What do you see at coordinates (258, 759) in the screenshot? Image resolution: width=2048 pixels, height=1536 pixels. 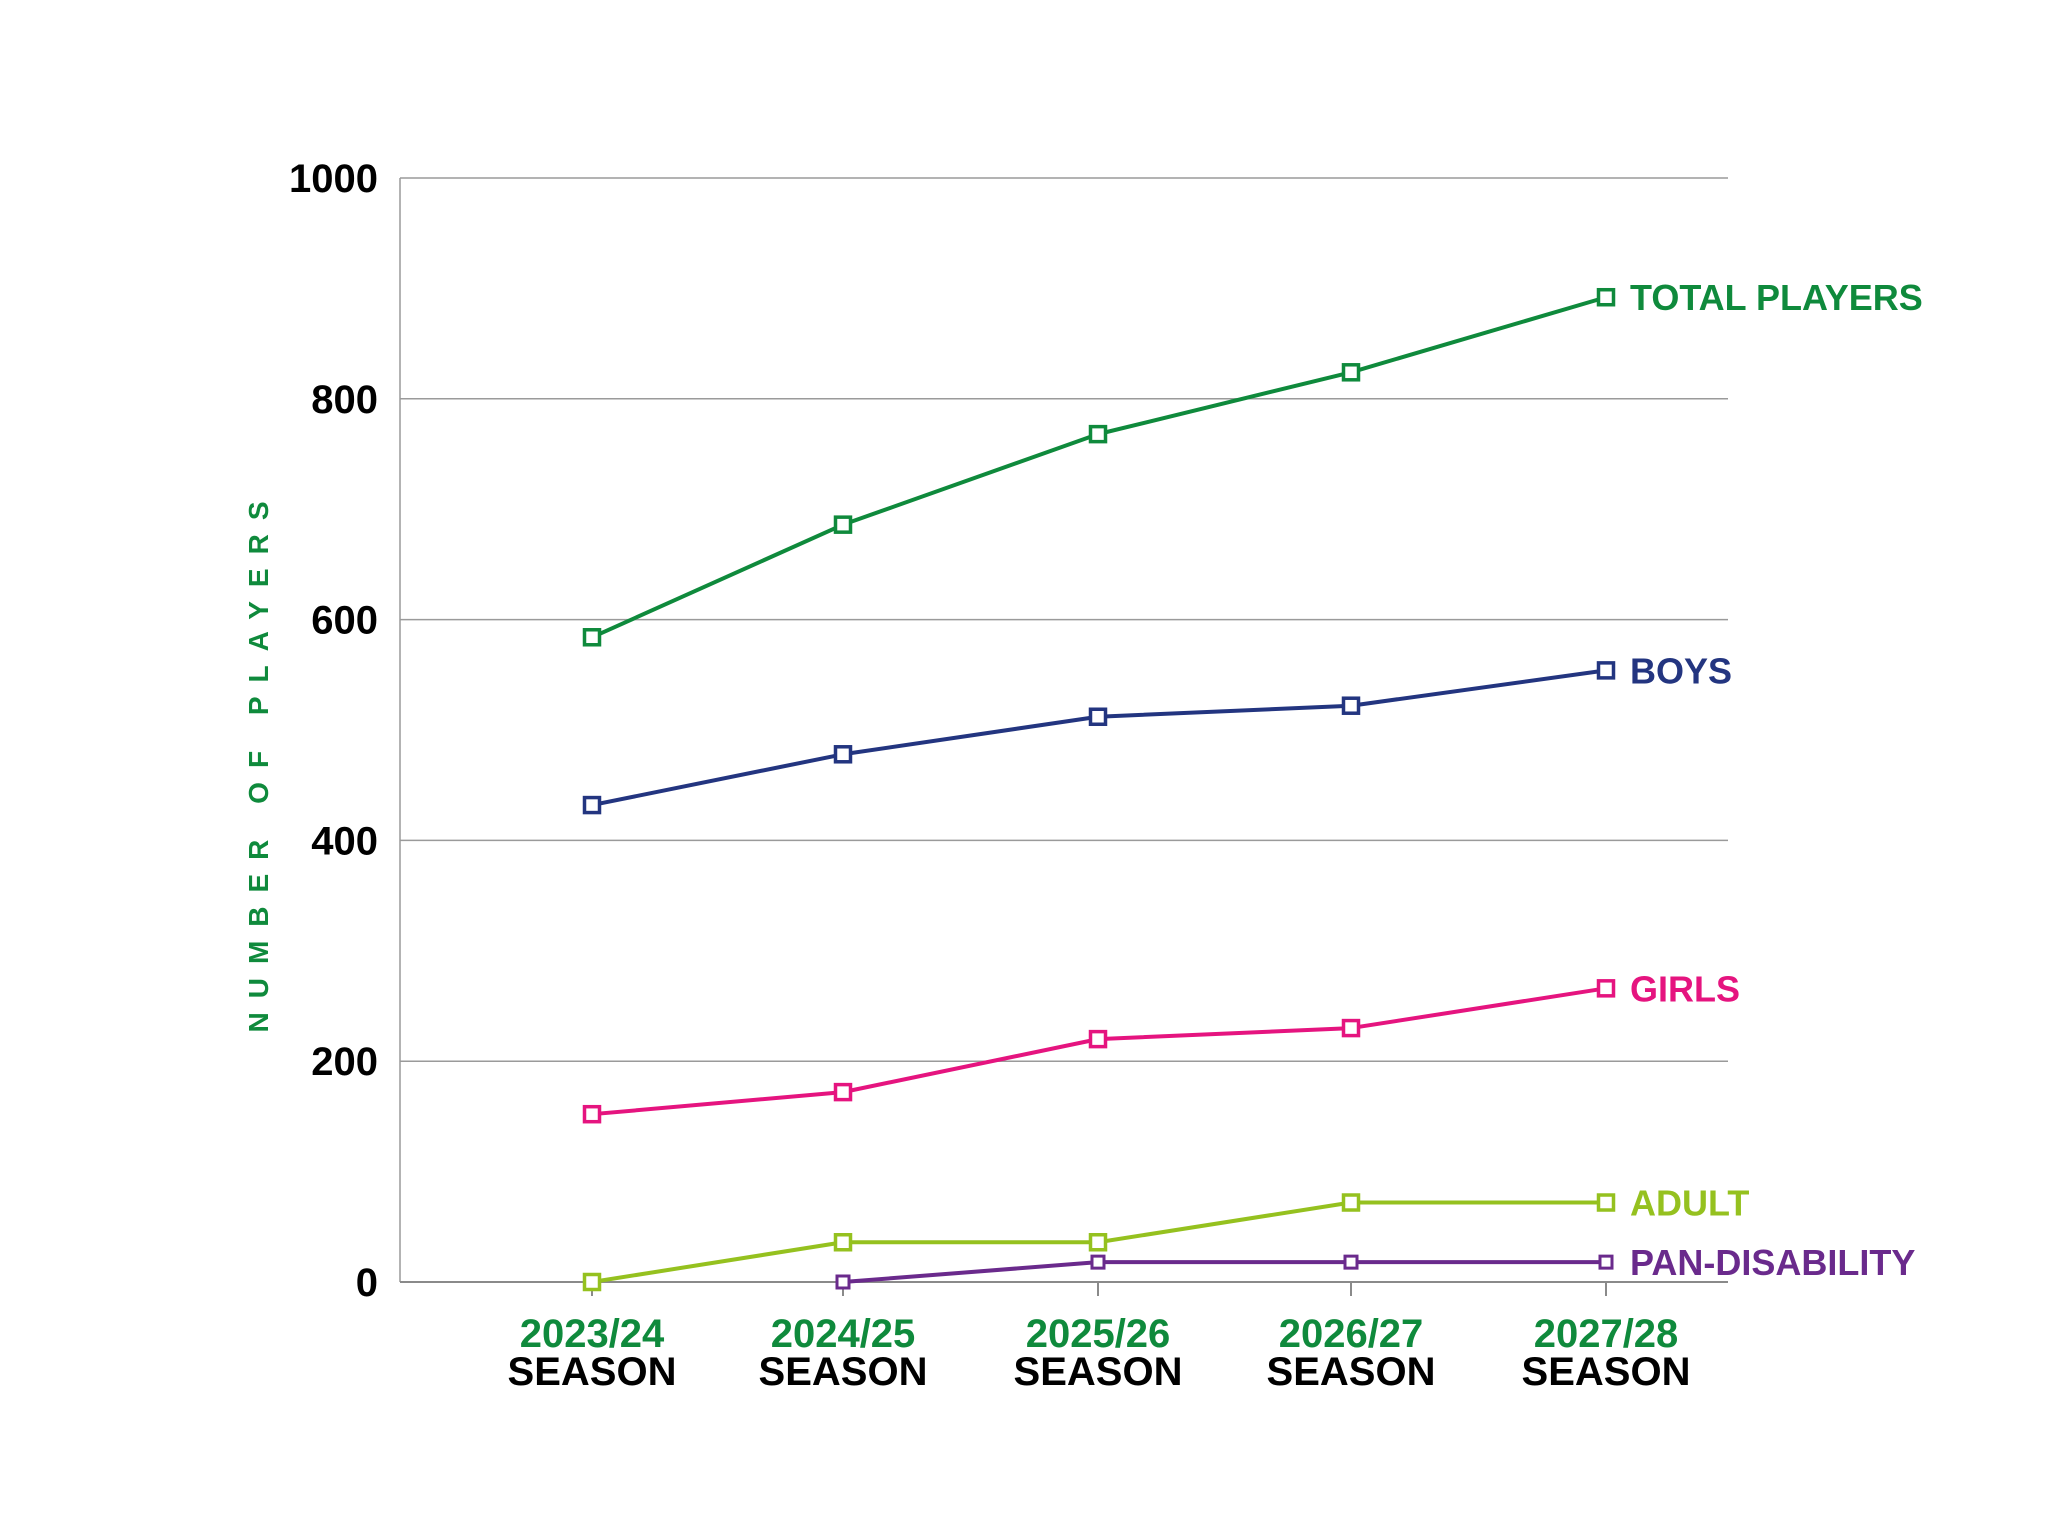 I see `y-axis-label: NUMBER OF PLAYERS` at bounding box center [258, 759].